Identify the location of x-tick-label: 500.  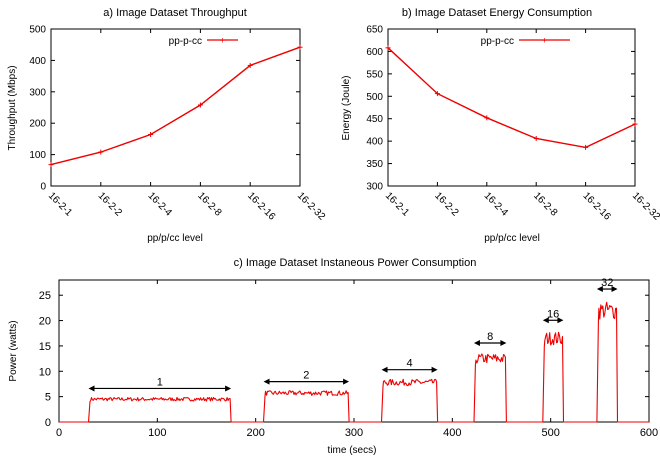
(550, 433).